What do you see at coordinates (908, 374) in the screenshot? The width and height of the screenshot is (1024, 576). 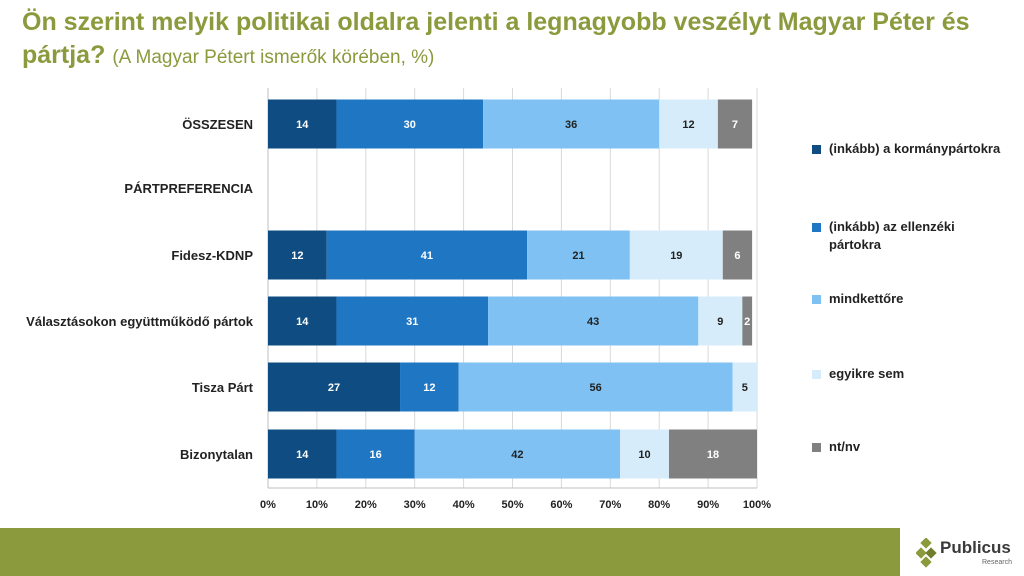 I see `legend-item: egyikre sem` at bounding box center [908, 374].